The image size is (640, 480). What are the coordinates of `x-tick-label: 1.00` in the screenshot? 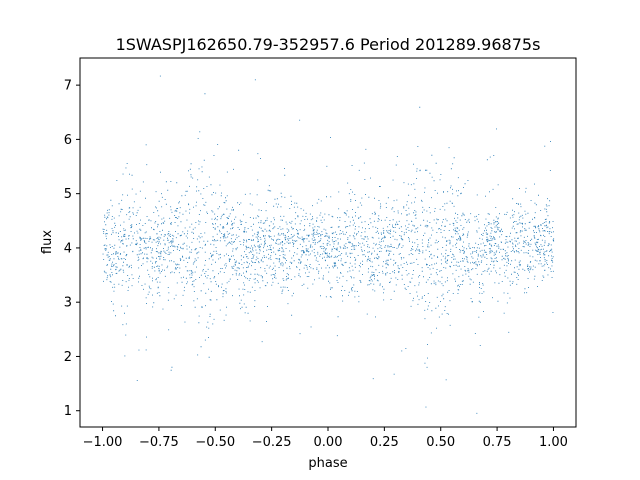 It's located at (553, 442).